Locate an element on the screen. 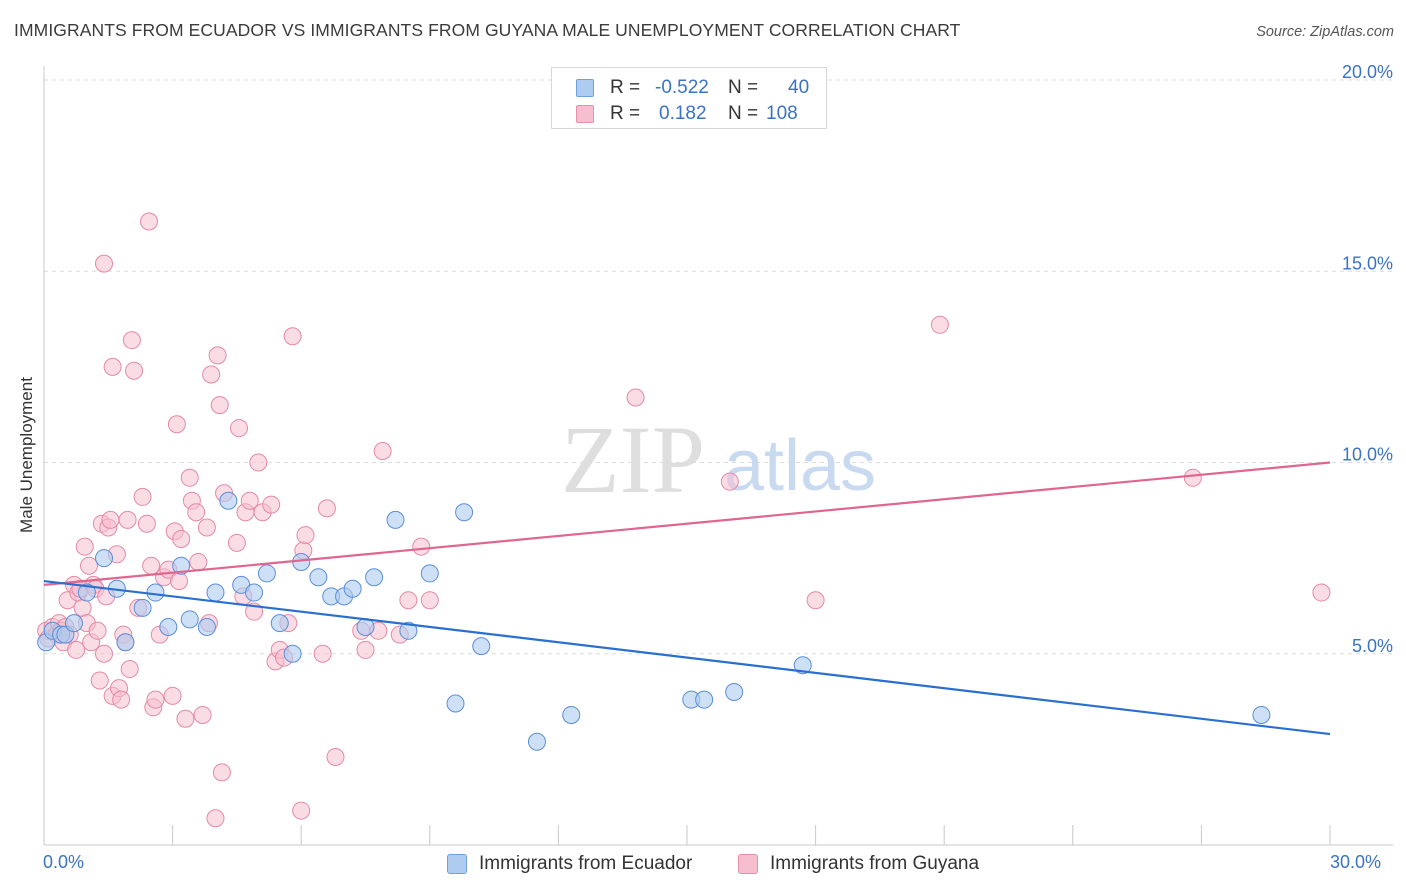  legend-n-value: 40 is located at coordinates (799, 87).